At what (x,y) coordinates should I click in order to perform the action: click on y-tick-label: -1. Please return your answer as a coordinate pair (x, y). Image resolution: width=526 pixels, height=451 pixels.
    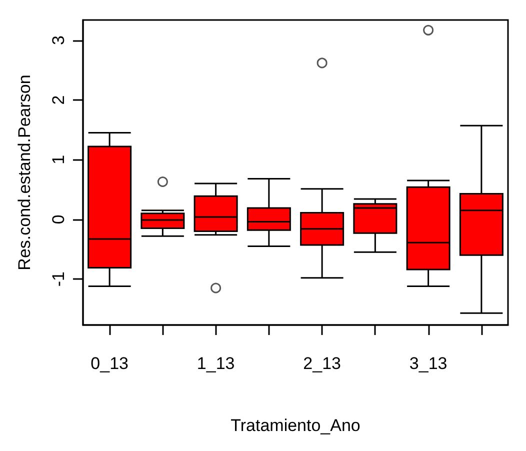
    Looking at the image, I should click on (58, 279).